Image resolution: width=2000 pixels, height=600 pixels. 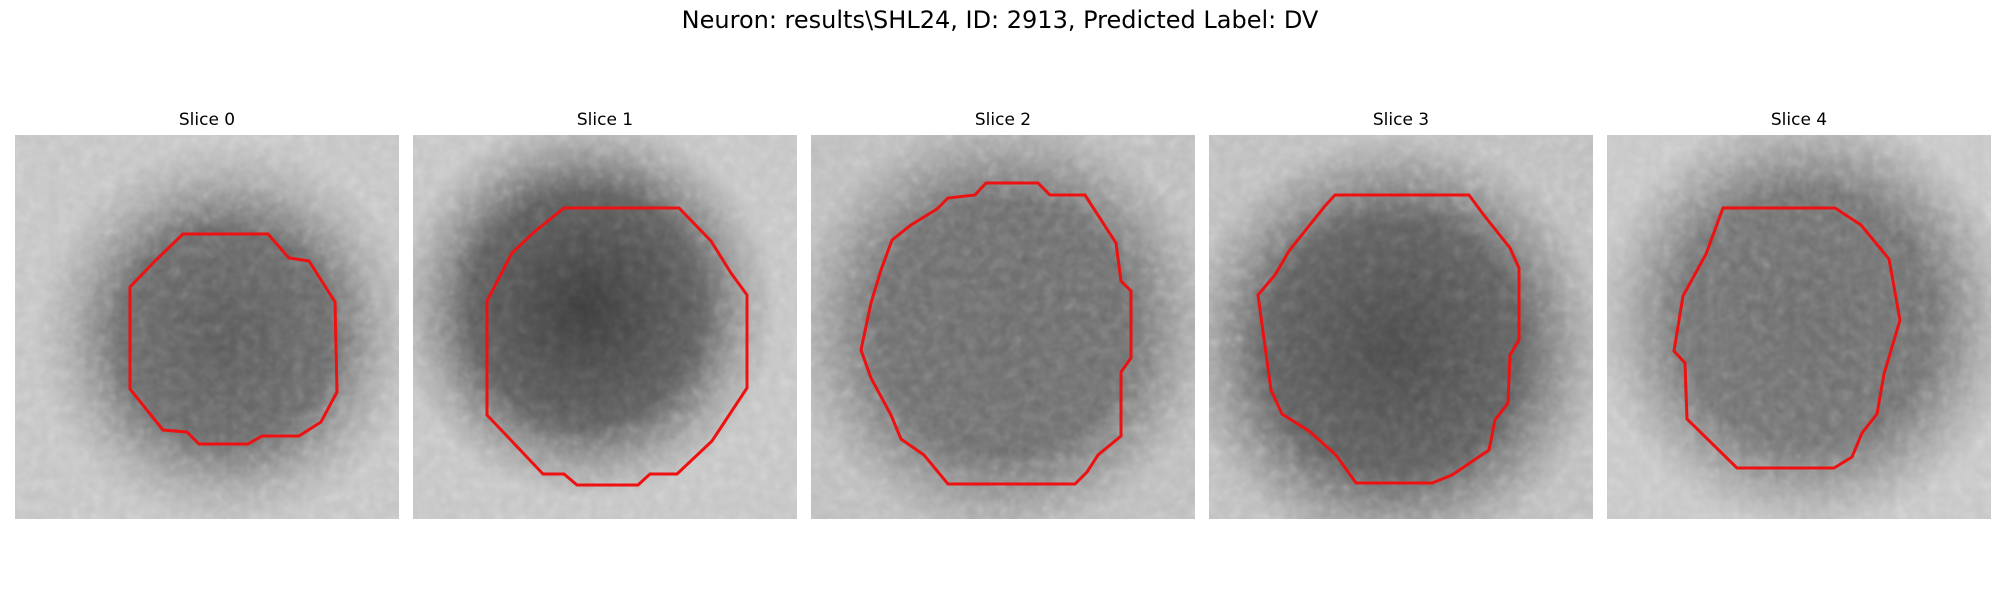 What do you see at coordinates (207, 120) in the screenshot?
I see `slice-title-0: Slice 0` at bounding box center [207, 120].